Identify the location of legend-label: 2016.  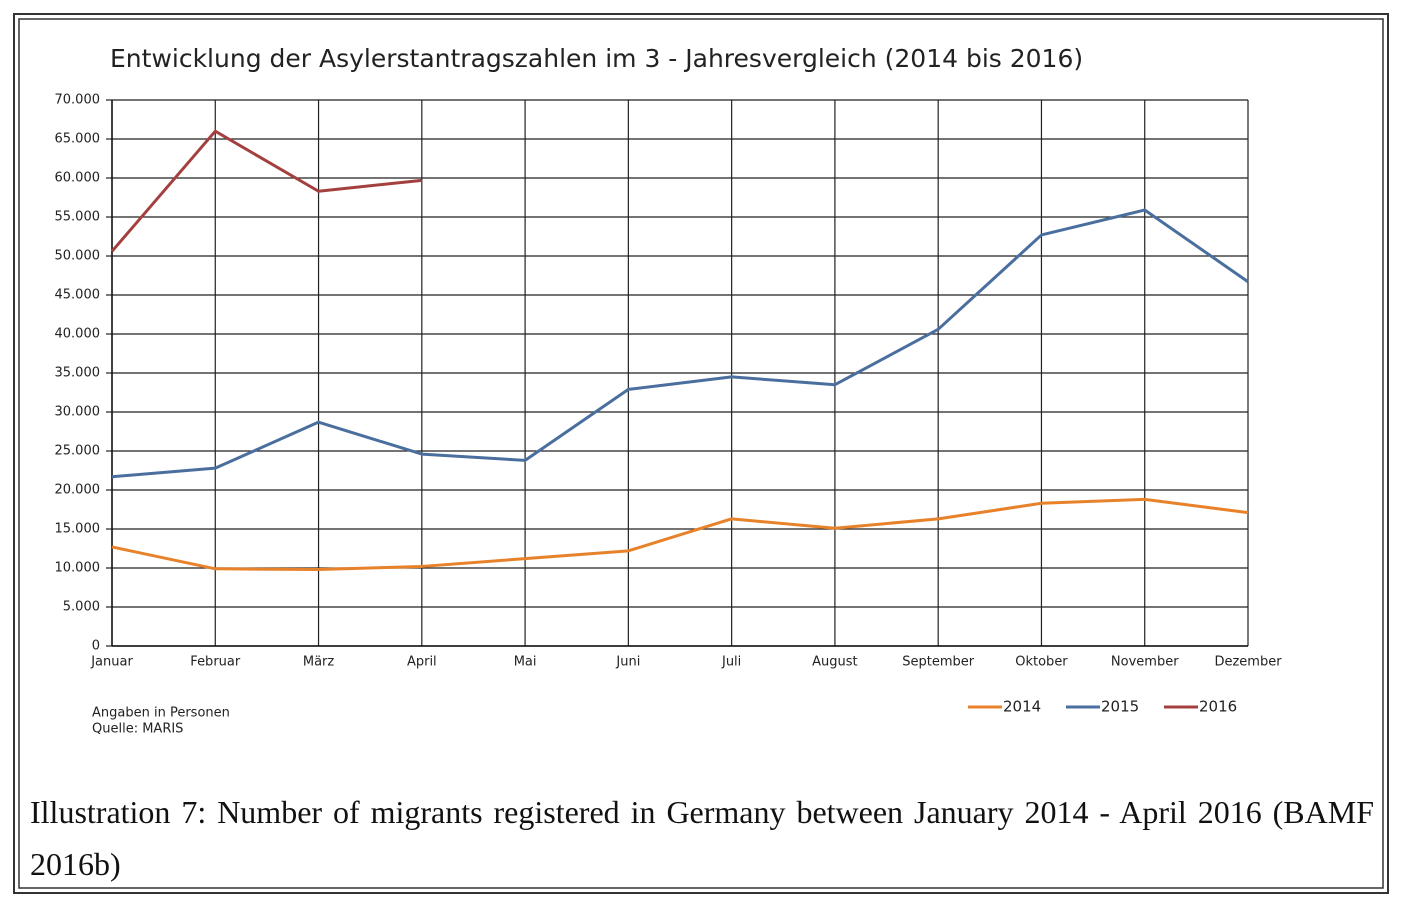
(1218, 707).